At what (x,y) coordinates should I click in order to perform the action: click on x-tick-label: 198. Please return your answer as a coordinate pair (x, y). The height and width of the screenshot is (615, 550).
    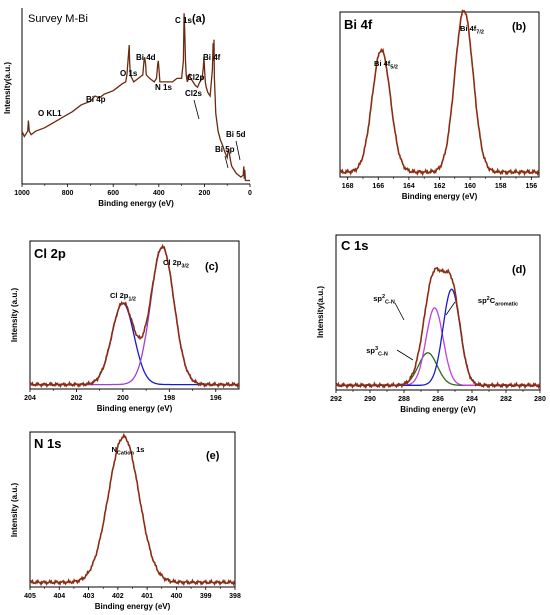
    Looking at the image, I should click on (169, 398).